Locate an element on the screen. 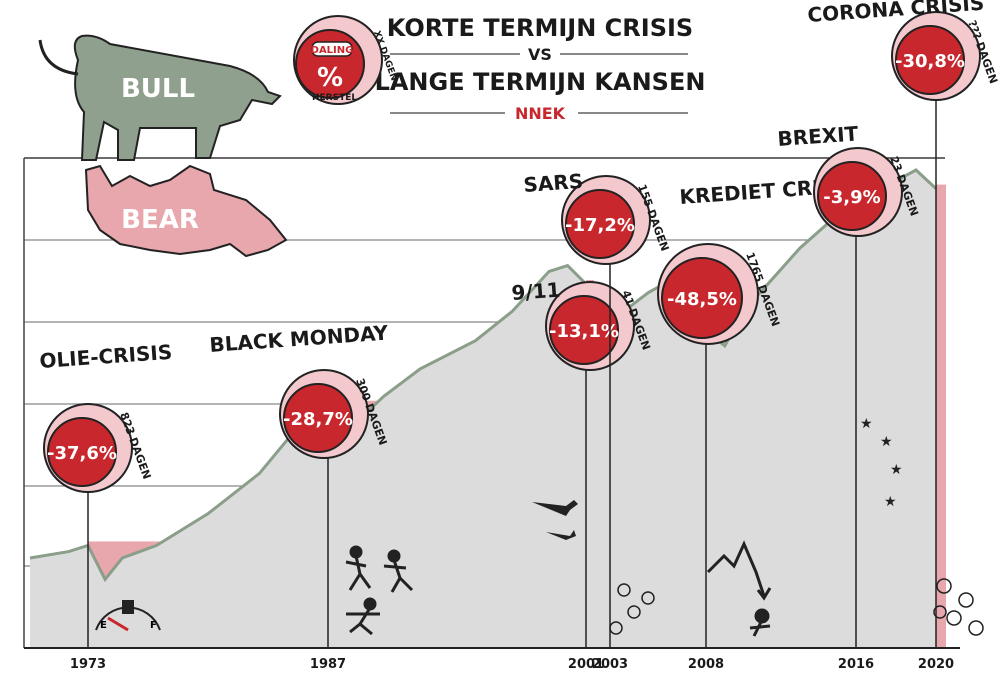 The height and width of the screenshot is (675, 1006). badge-drop: -37,6% is located at coordinates (82, 453).